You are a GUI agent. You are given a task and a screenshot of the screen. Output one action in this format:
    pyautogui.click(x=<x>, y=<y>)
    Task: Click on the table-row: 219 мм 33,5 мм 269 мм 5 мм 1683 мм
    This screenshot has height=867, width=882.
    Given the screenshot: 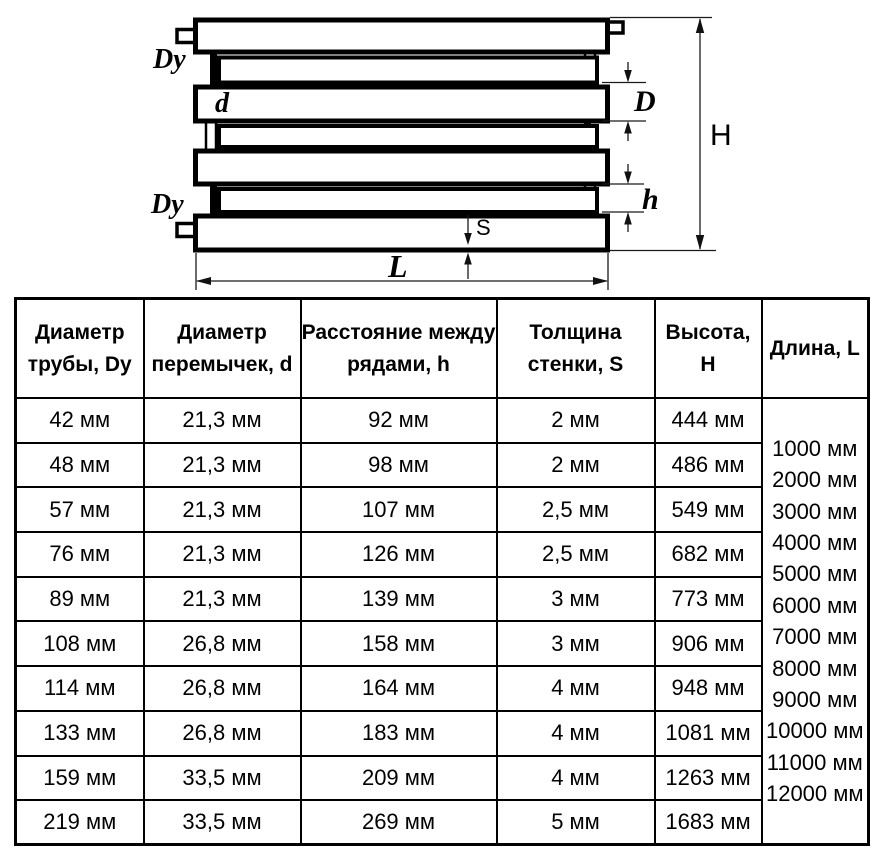 What is the action you would take?
    pyautogui.click(x=441, y=822)
    